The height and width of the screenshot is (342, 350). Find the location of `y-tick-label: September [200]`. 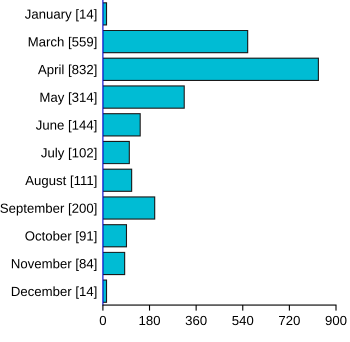

y-tick-label: September [200] is located at coordinates (48, 209).